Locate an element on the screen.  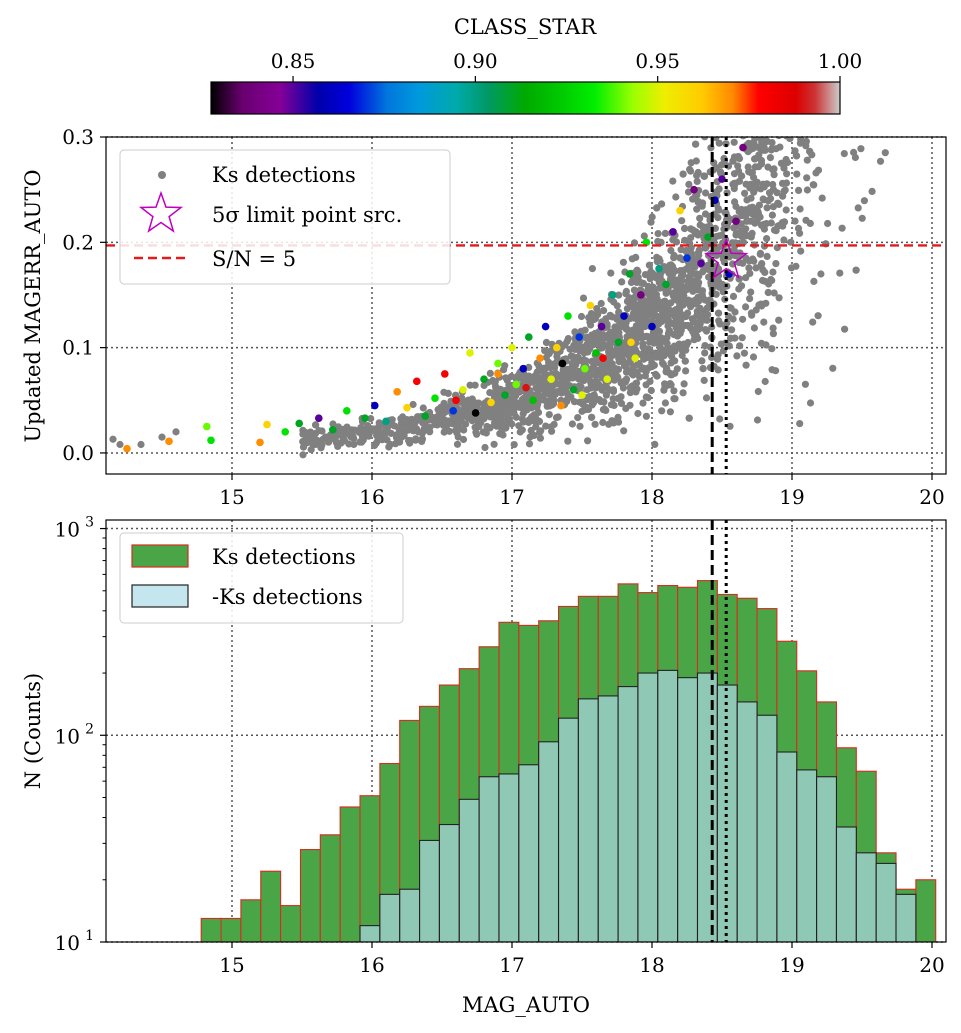
histogram-x-tick-label: 20 is located at coordinates (931, 965).